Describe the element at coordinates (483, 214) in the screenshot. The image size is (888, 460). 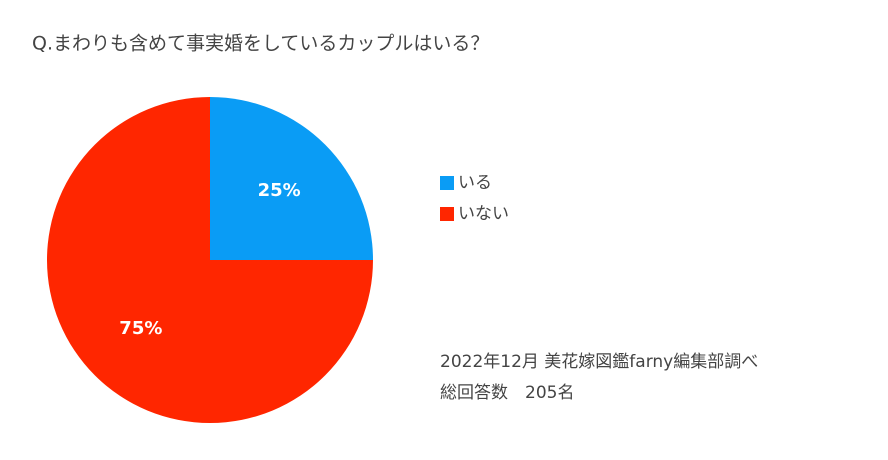
I see `legend-label: いない` at that location.